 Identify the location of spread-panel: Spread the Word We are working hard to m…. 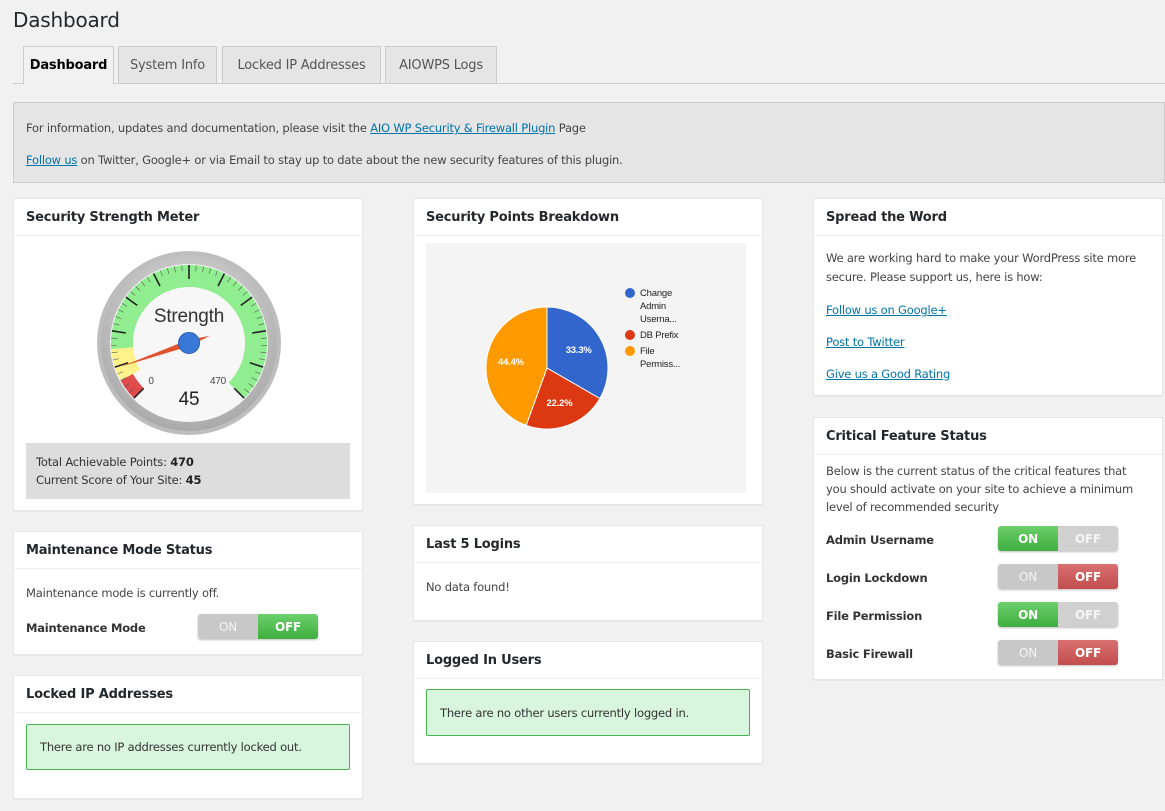
(988, 297).